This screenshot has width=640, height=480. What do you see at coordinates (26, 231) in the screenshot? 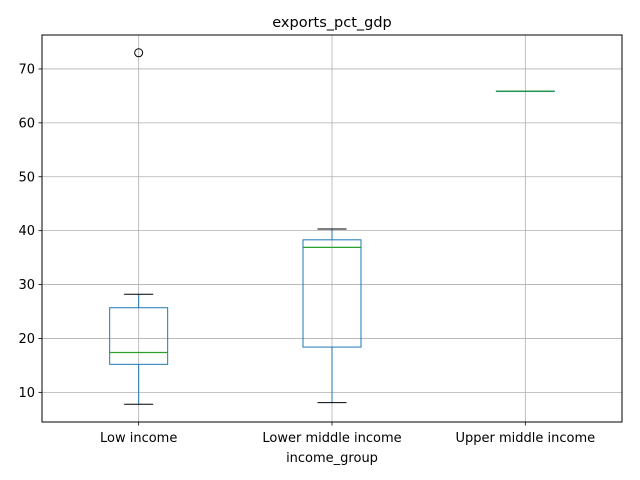
I see `y-tick-label: 40` at bounding box center [26, 231].